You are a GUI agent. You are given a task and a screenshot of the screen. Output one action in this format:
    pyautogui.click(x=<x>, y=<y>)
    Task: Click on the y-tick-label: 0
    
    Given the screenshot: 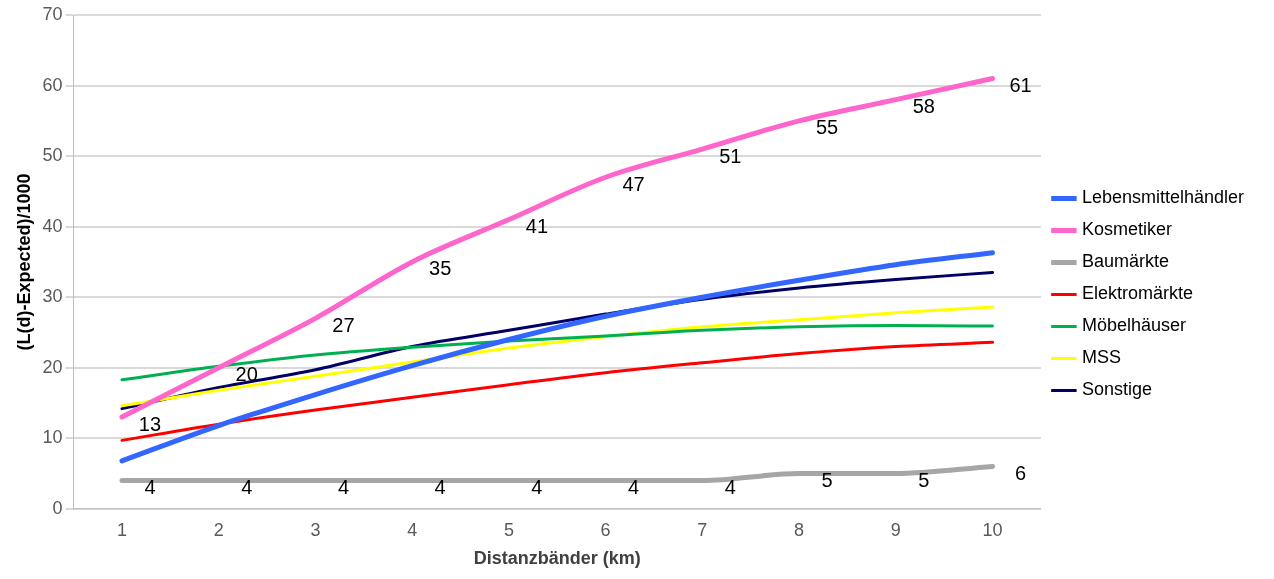 What is the action you would take?
    pyautogui.click(x=57, y=507)
    